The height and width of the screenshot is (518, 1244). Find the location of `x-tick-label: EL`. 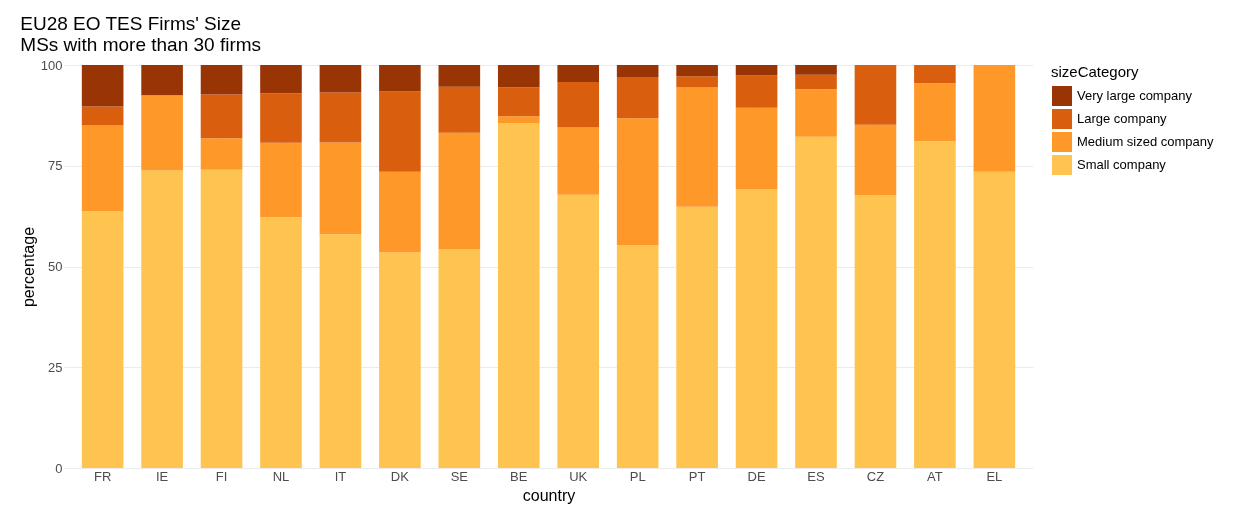

x-tick-label: EL is located at coordinates (994, 476).